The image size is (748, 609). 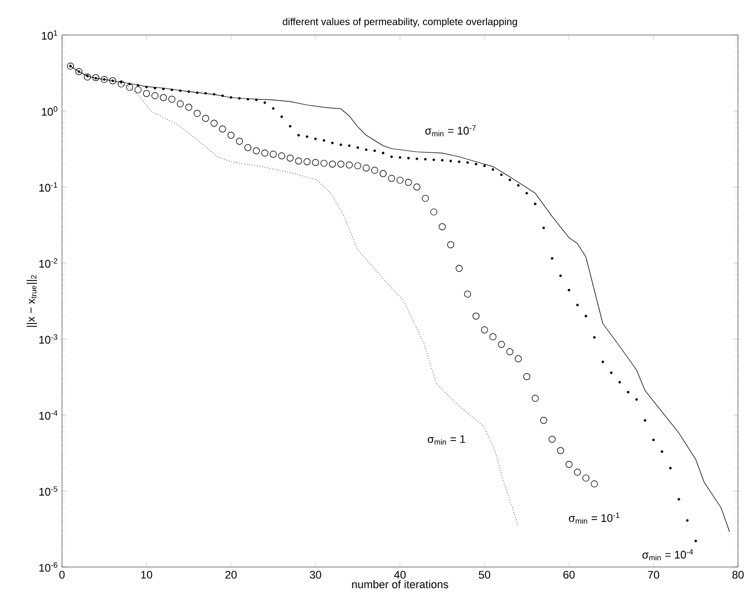 What do you see at coordinates (399, 23) in the screenshot?
I see `chart-title: different values of permeability, complete overlapping` at bounding box center [399, 23].